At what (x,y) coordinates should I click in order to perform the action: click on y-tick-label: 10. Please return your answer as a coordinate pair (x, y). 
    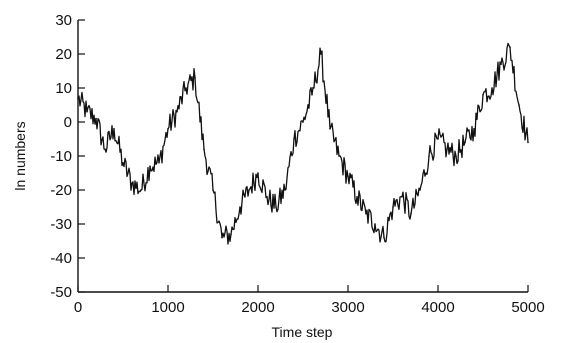
    Looking at the image, I should click on (63, 88).